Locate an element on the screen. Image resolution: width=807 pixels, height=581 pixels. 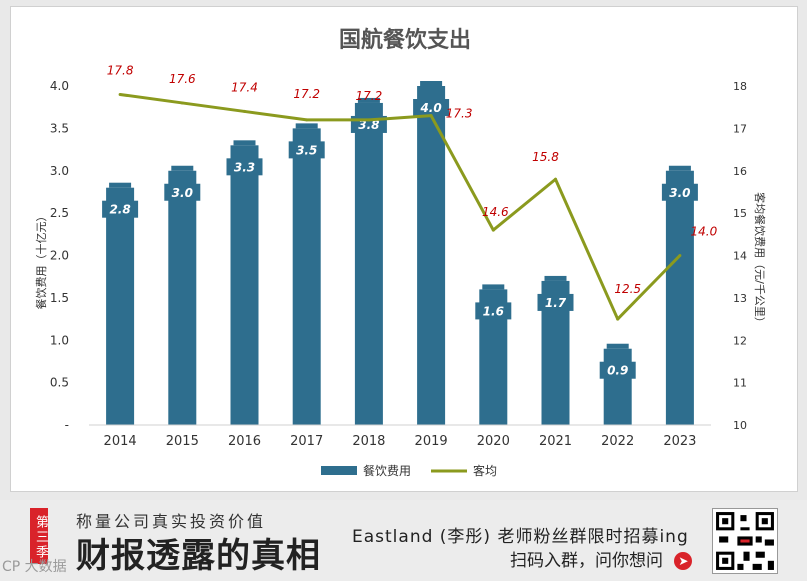
left-tick-label: 2.0 is located at coordinates (59, 256).